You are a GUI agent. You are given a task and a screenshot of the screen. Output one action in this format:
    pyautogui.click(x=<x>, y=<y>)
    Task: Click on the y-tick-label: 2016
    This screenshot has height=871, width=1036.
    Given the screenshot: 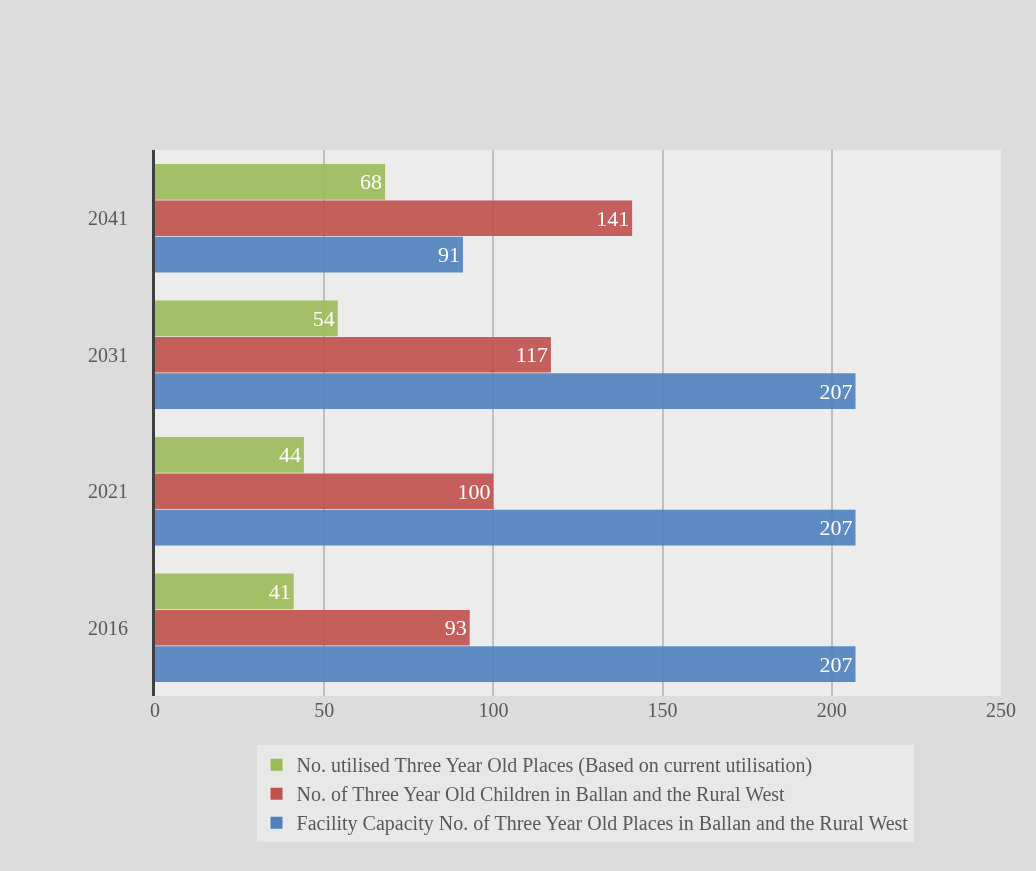 What is the action you would take?
    pyautogui.click(x=108, y=627)
    